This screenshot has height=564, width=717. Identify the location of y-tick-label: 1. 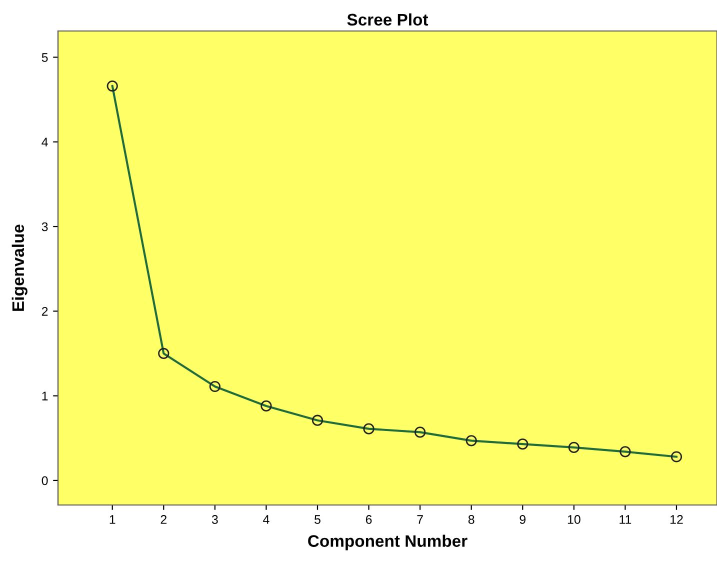
(45, 396).